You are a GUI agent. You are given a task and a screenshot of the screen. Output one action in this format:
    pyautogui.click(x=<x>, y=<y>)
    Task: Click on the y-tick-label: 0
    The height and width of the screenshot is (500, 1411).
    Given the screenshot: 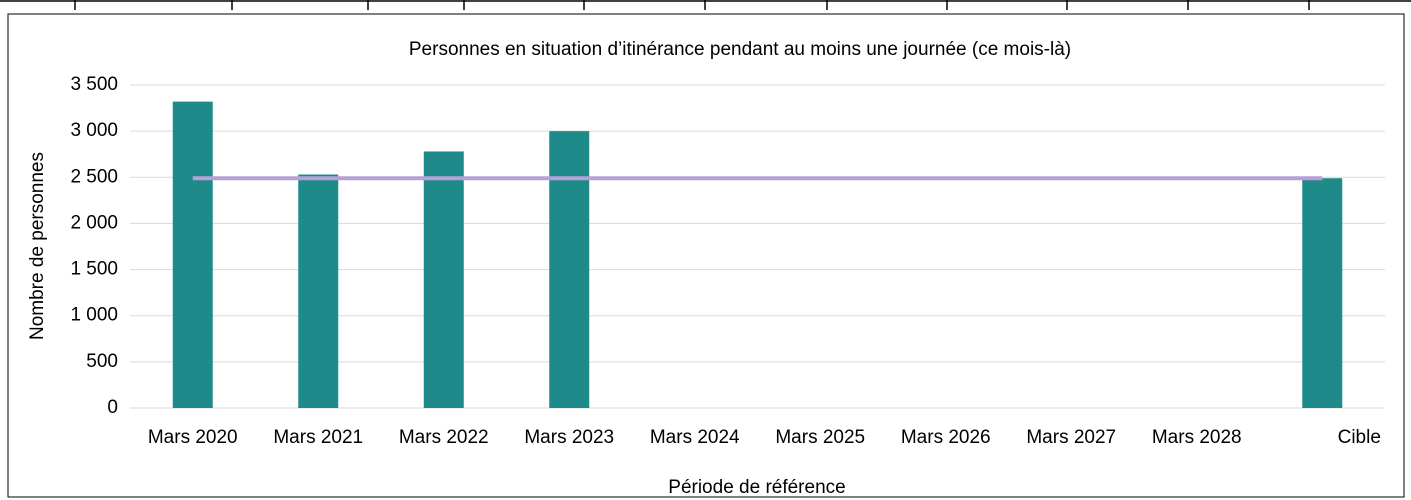 What is the action you would take?
    pyautogui.click(x=112, y=407)
    